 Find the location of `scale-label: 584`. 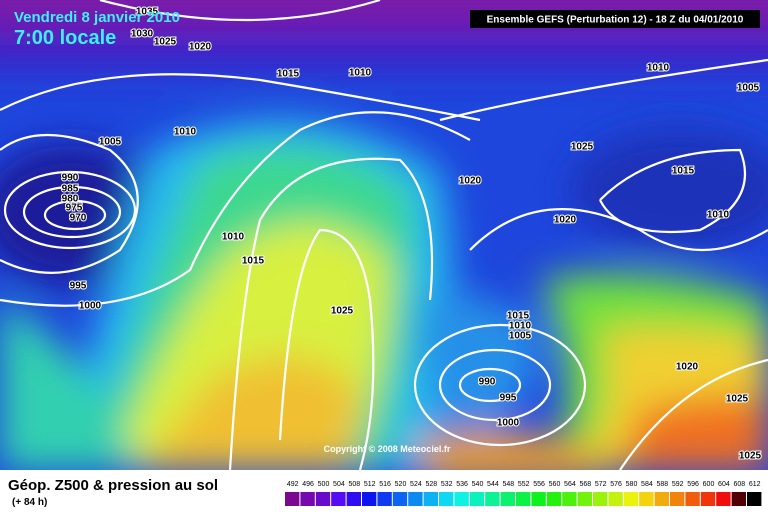

scale-label: 584 is located at coordinates (647, 484).